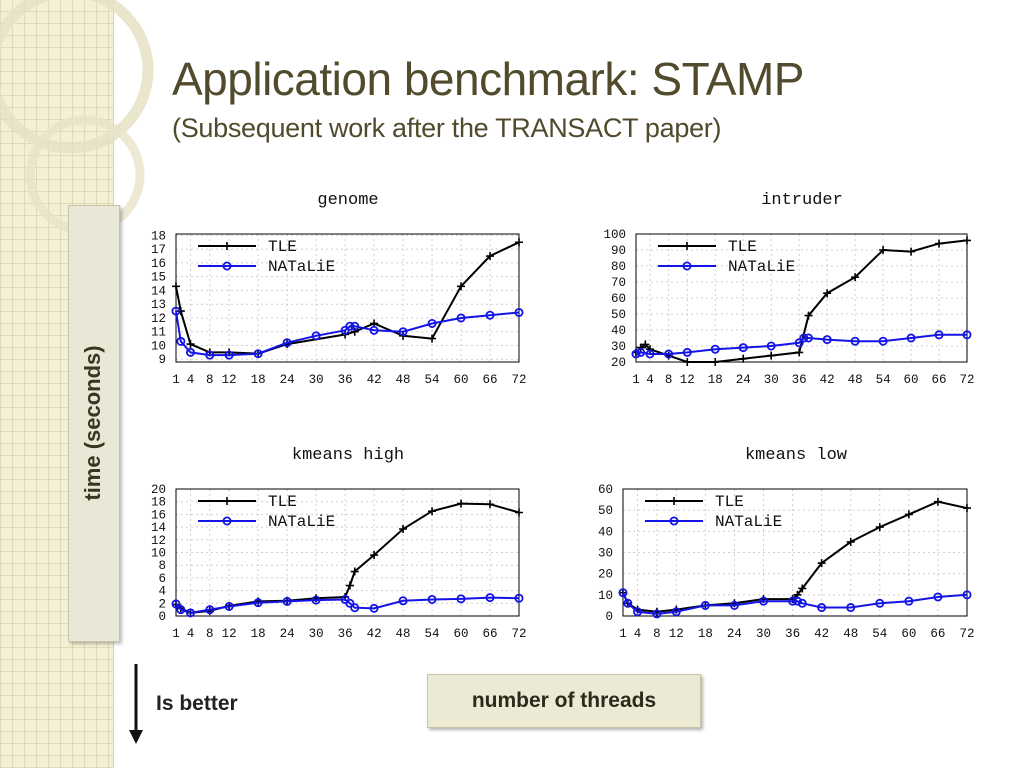 The image size is (1024, 768). I want to click on y-tick-label: 20, so click(605, 575).